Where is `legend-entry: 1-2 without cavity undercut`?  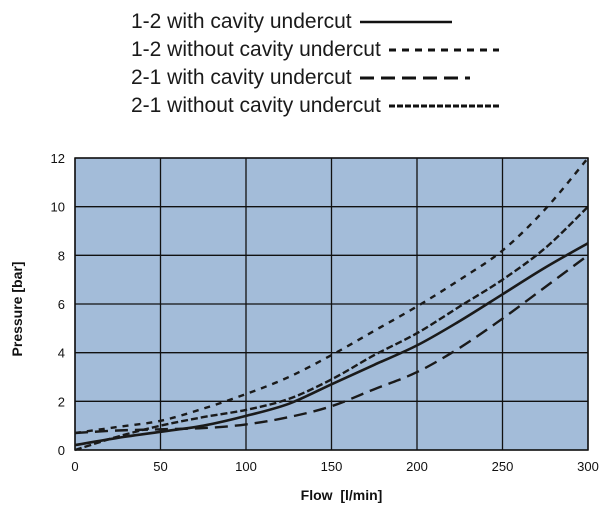
legend-entry: 1-2 without cavity undercut is located at coordinates (315, 50).